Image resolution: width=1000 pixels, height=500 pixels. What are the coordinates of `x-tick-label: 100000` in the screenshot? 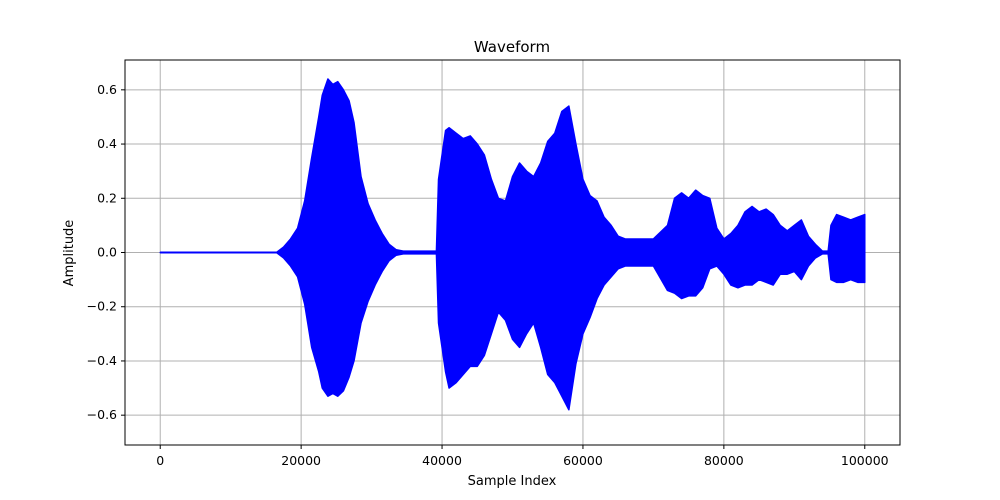 It's located at (865, 460).